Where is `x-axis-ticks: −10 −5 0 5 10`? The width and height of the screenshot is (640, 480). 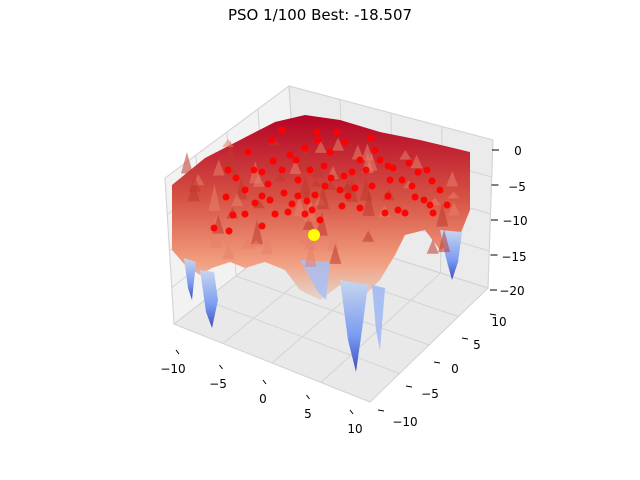
x-axis-ticks: −10 −5 0 5 10 is located at coordinates (261, 399).